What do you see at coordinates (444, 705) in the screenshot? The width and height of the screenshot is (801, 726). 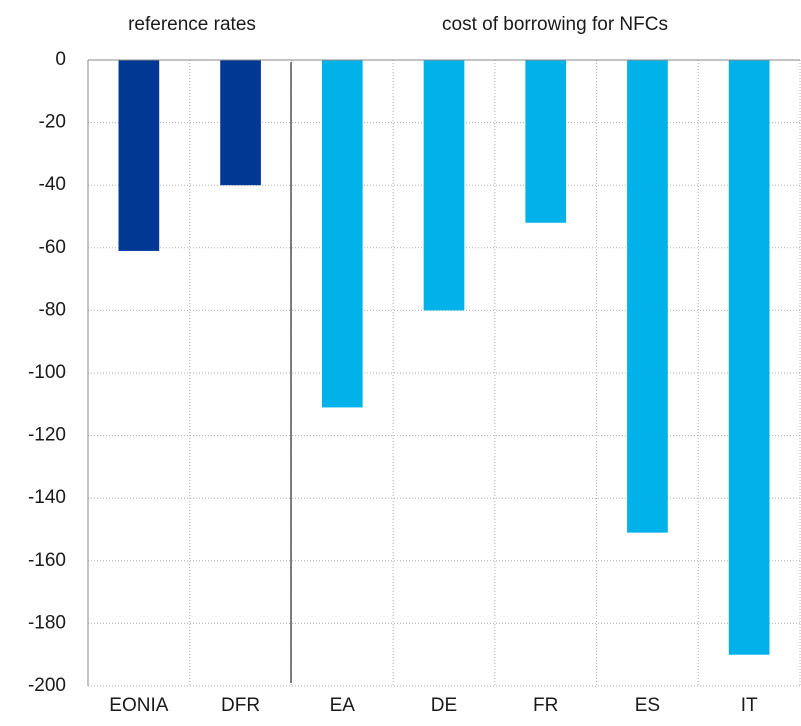 I see `x-tick-label: DE` at bounding box center [444, 705].